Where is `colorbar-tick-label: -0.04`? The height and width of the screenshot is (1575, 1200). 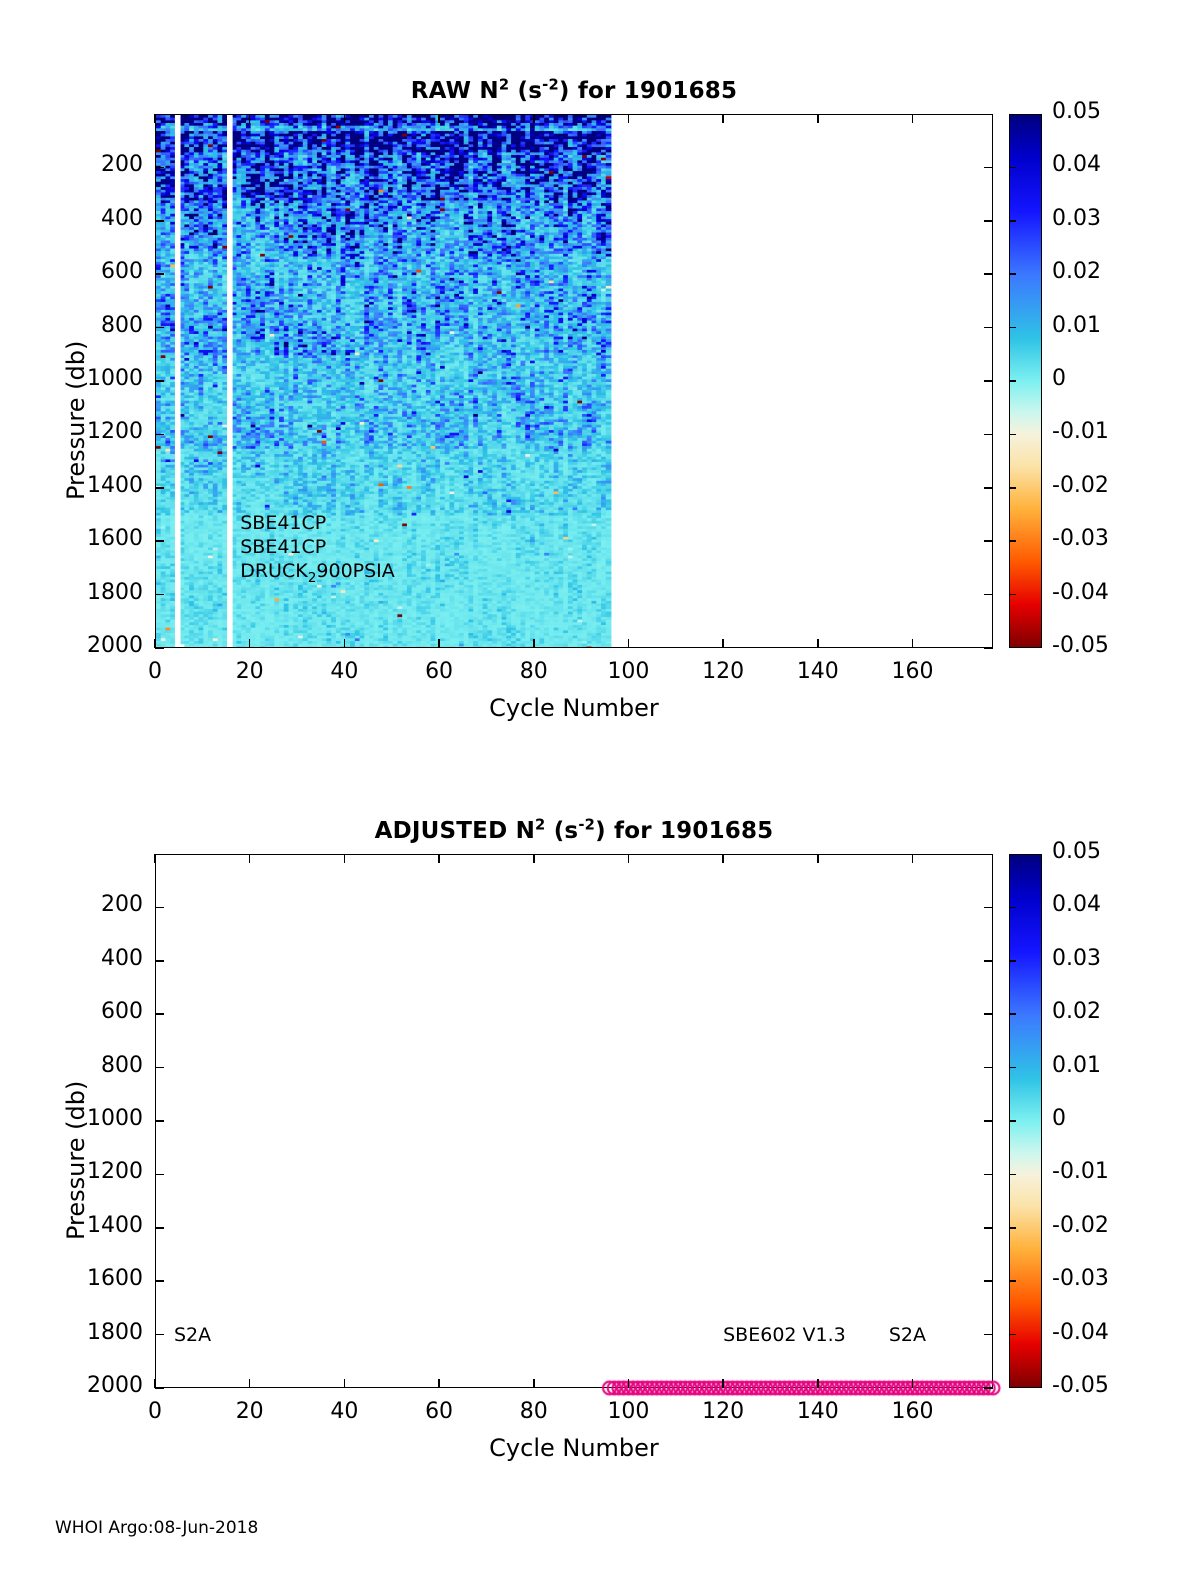
colorbar-tick-label: -0.04 is located at coordinates (1080, 592).